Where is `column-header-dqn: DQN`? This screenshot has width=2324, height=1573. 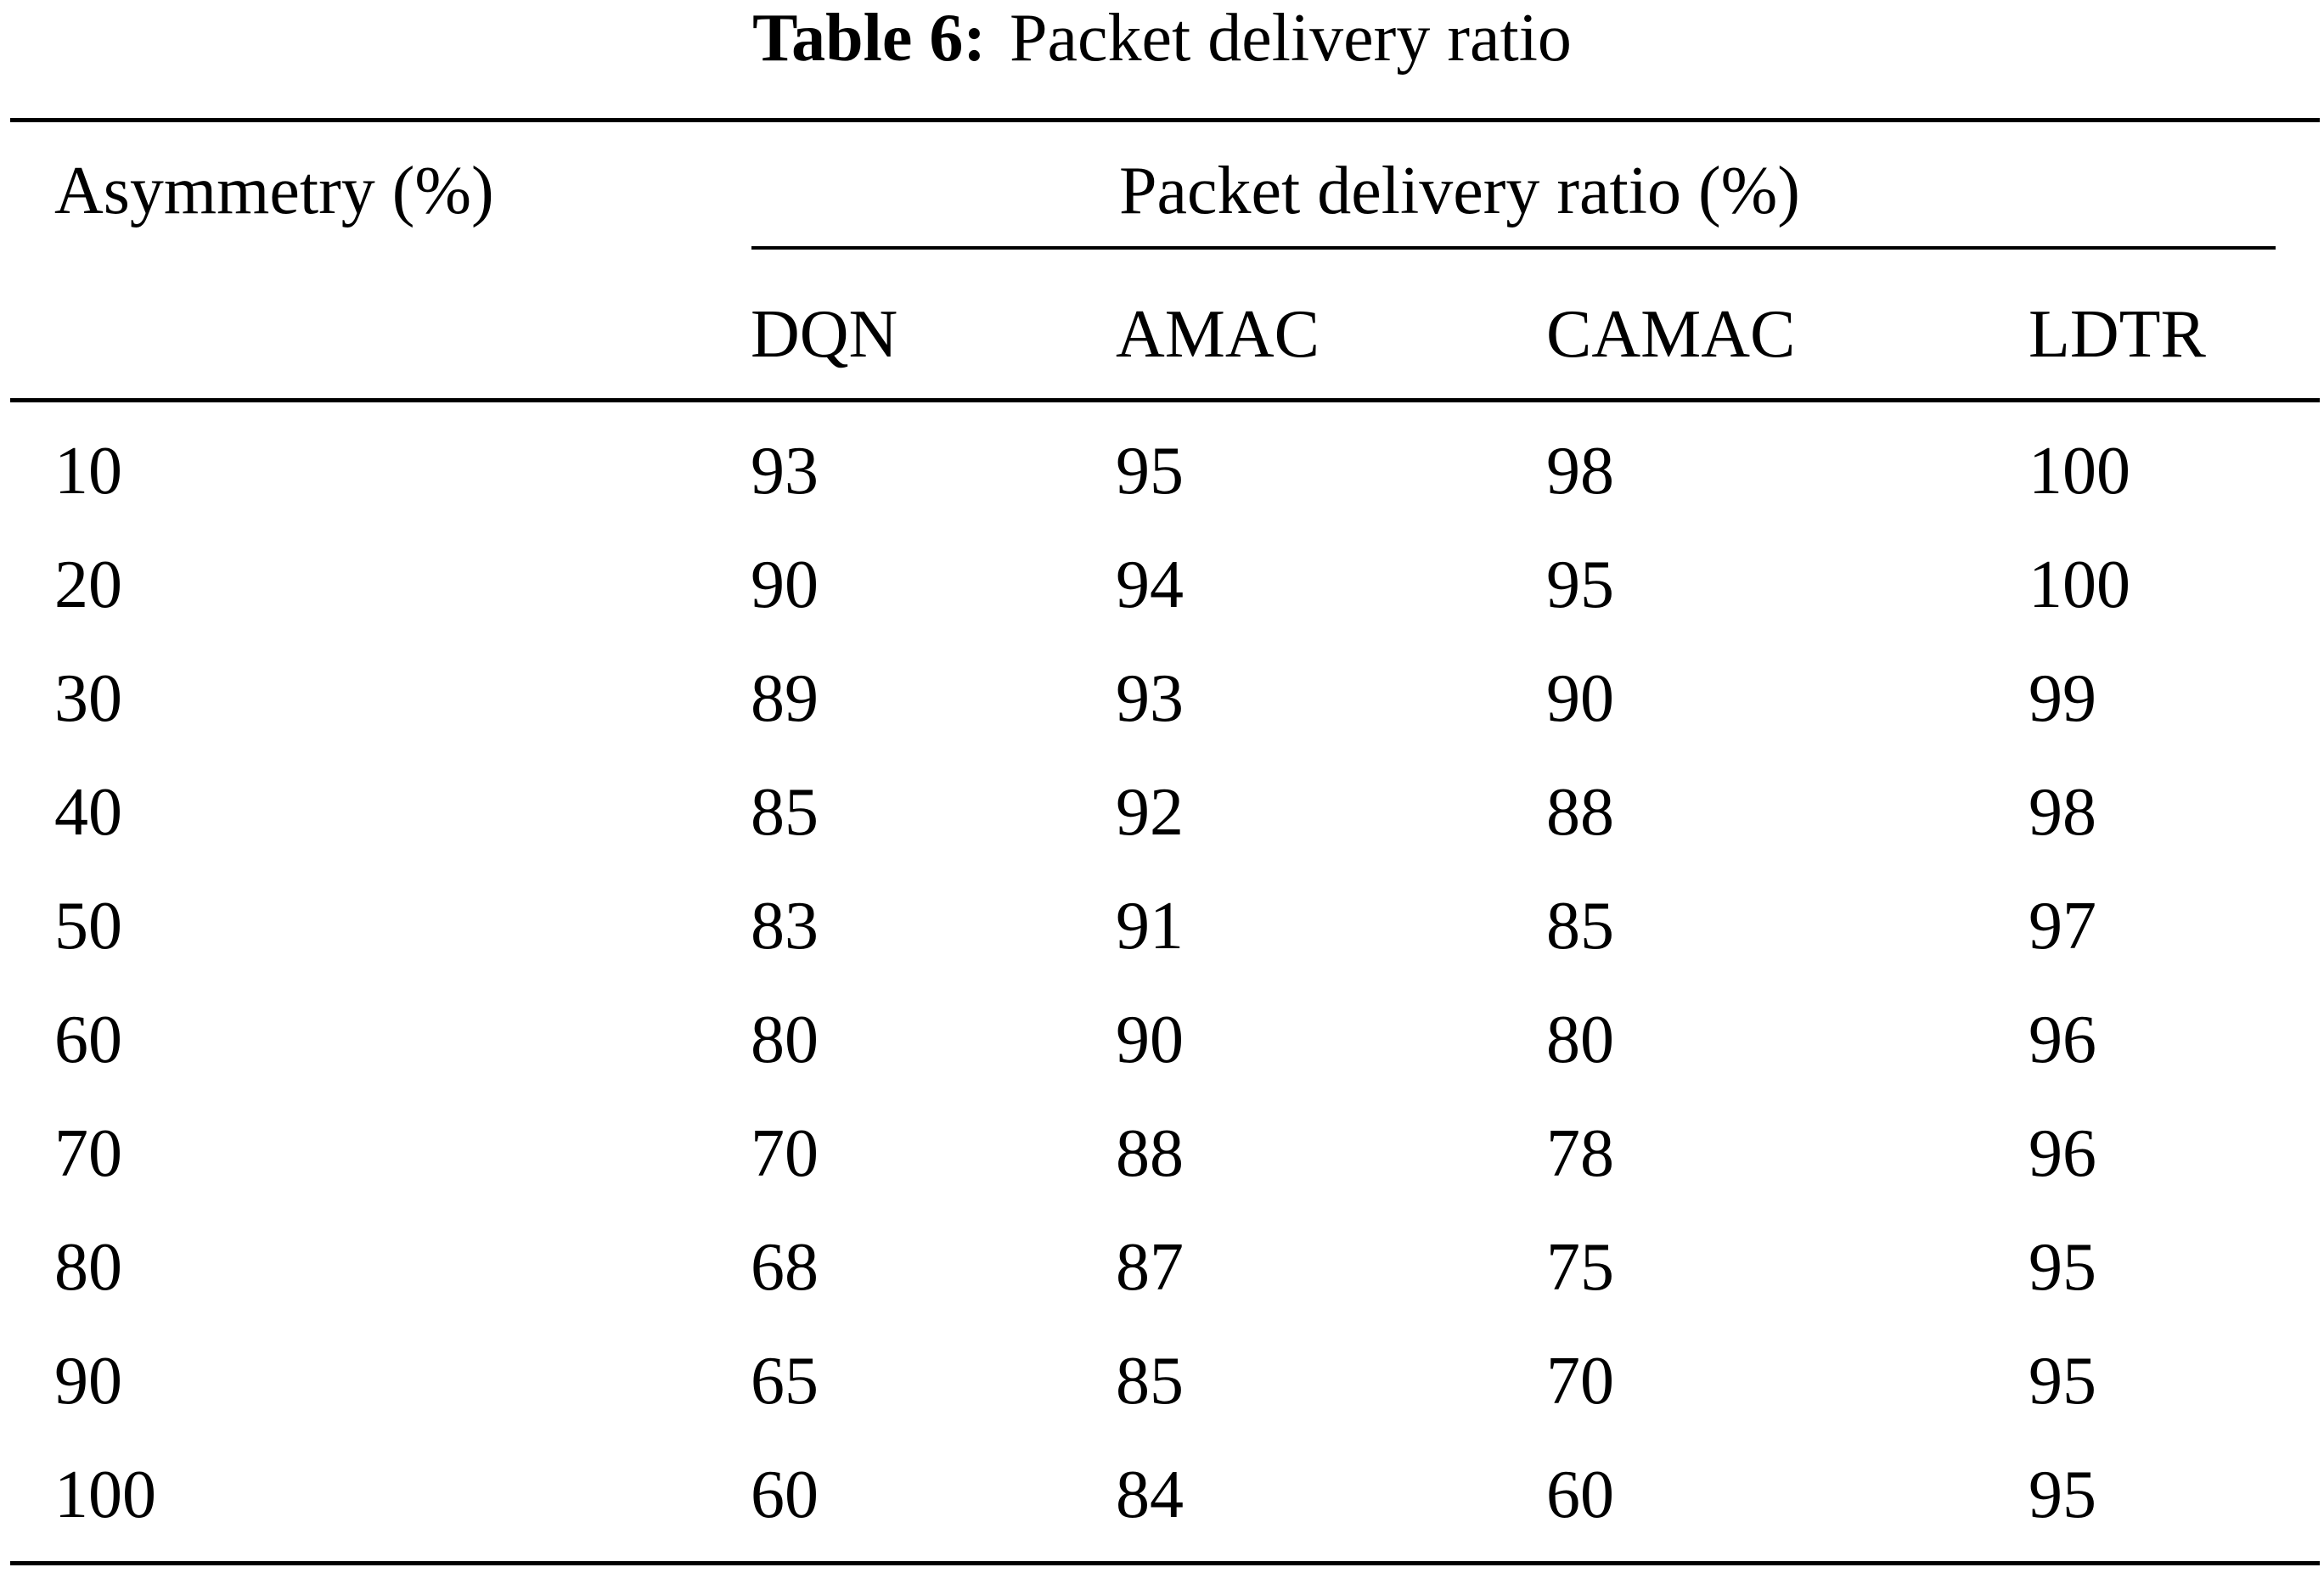
column-header-dqn: DQN is located at coordinates (824, 334).